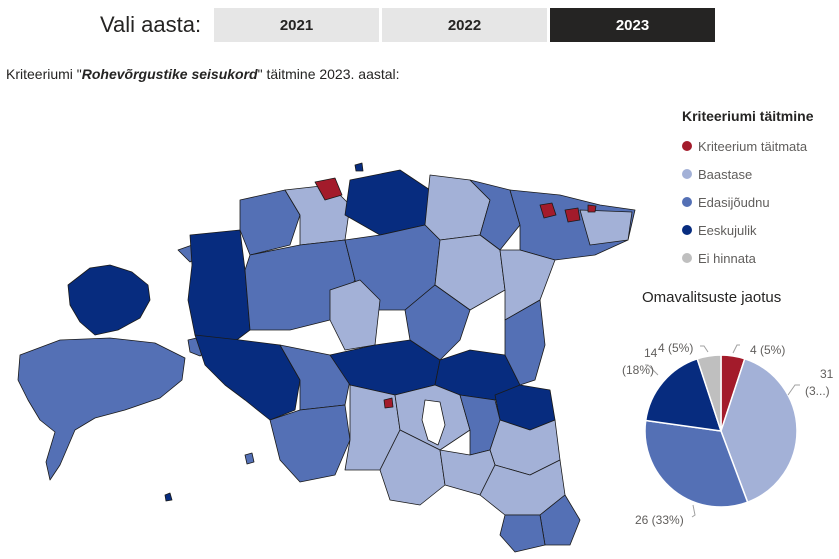 The width and height of the screenshot is (839, 559). What do you see at coordinates (727, 230) in the screenshot?
I see `legend-label: Eeskujulik` at bounding box center [727, 230].